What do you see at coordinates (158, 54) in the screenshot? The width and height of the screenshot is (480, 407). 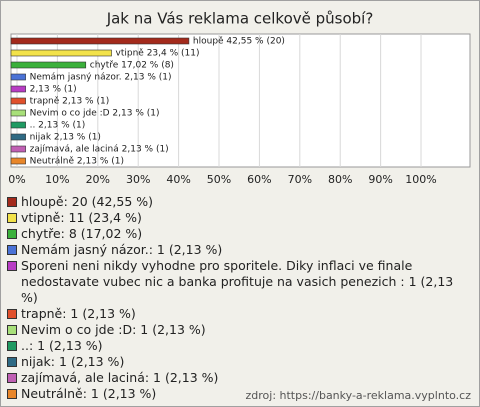 I see `value-label: vtipně 23,4 % (11)` at bounding box center [158, 54].